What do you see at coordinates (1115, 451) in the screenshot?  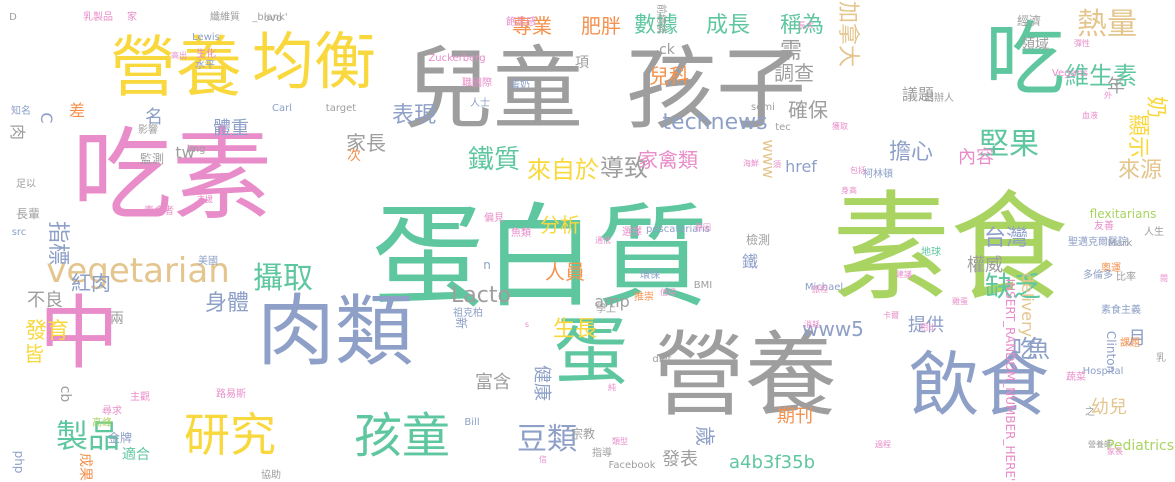 I see `word: 家長` at bounding box center [1115, 451].